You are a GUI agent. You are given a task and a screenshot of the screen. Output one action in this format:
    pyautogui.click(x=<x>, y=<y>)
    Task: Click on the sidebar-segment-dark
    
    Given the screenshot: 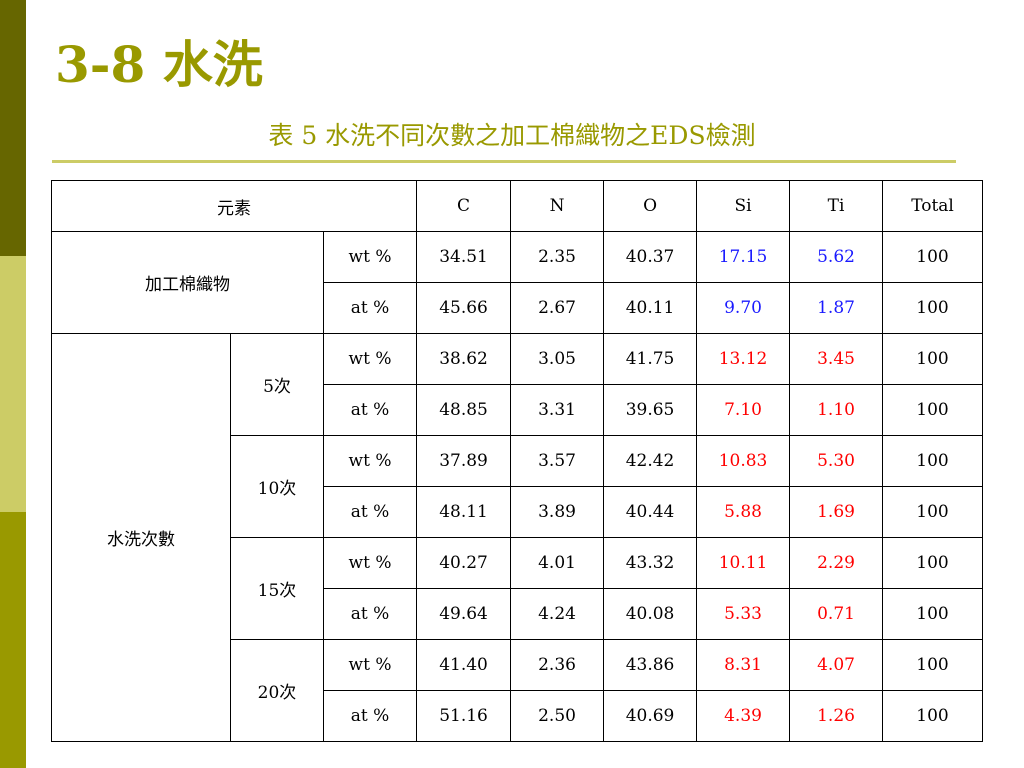 What is the action you would take?
    pyautogui.click(x=13, y=128)
    